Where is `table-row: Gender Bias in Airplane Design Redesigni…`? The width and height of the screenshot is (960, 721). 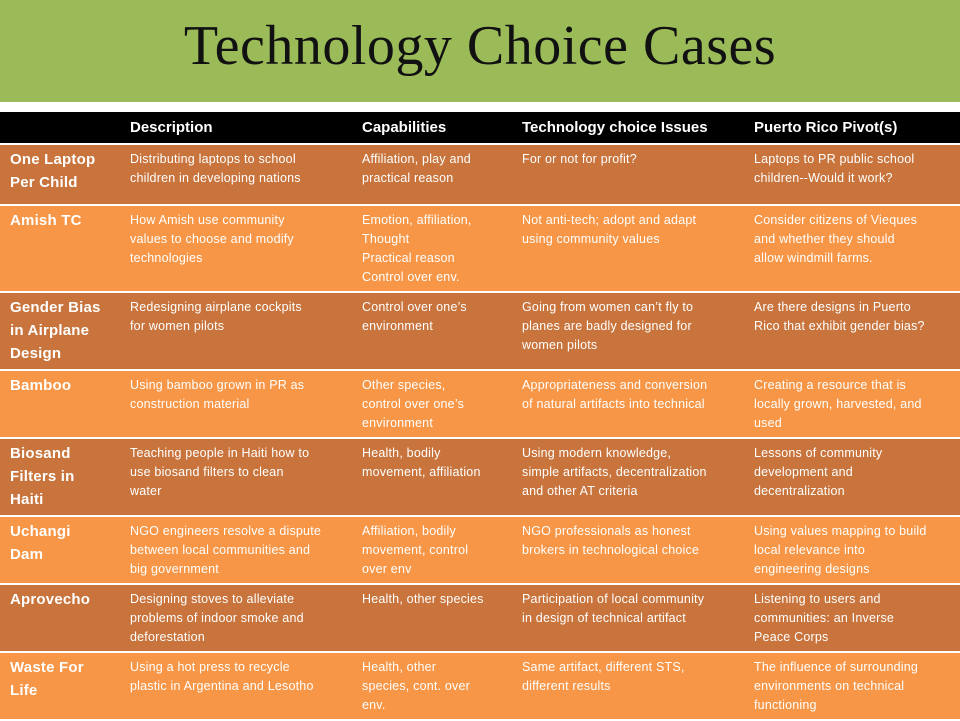
table-row: Gender Bias in Airplane Design Redesigni… is located at coordinates (480, 331).